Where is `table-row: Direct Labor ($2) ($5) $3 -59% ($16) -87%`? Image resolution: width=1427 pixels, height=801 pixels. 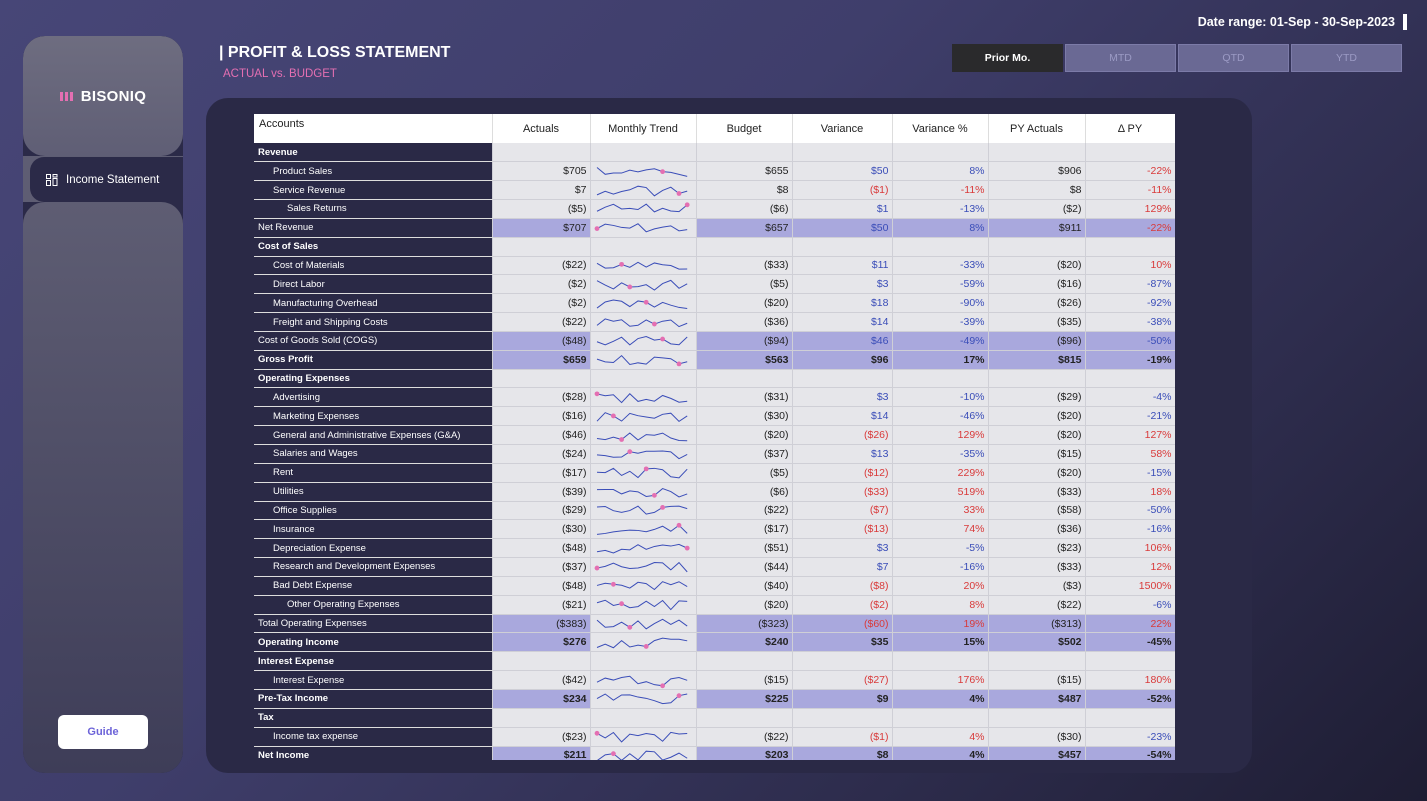 table-row: Direct Labor ($2) ($5) $3 -59% ($16) -87% is located at coordinates (714, 284).